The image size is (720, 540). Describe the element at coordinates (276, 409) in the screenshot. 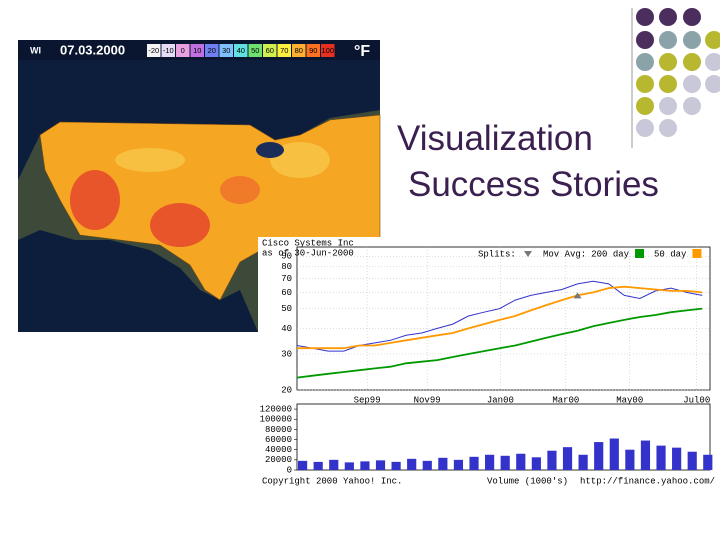

I see `y-tick-label: 120000` at that location.